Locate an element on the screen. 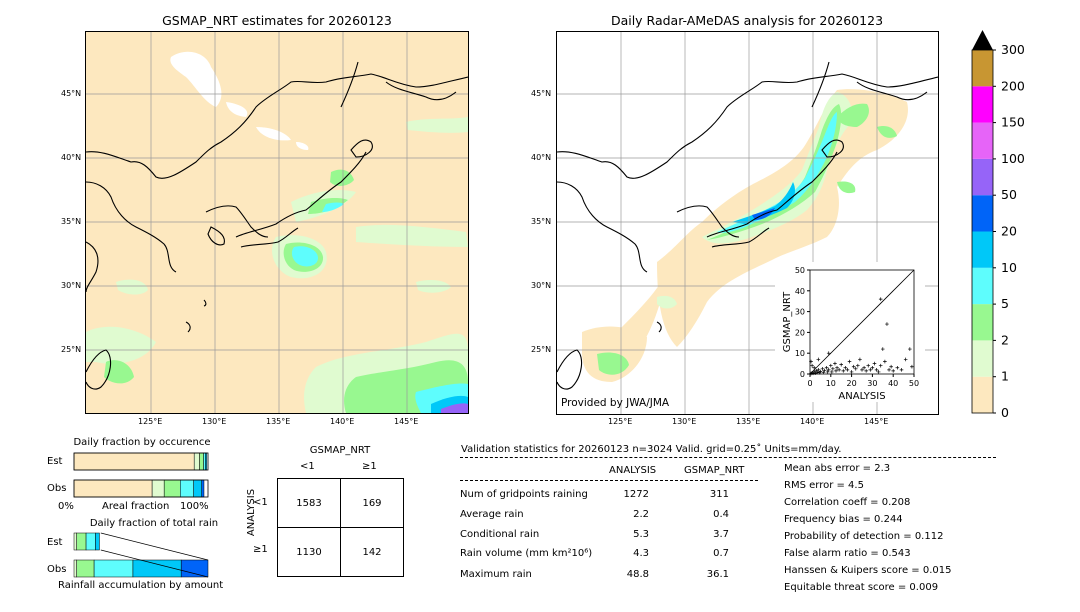 This screenshot has height=612, width=1080. left-lat-30: 30°N is located at coordinates (71, 285).